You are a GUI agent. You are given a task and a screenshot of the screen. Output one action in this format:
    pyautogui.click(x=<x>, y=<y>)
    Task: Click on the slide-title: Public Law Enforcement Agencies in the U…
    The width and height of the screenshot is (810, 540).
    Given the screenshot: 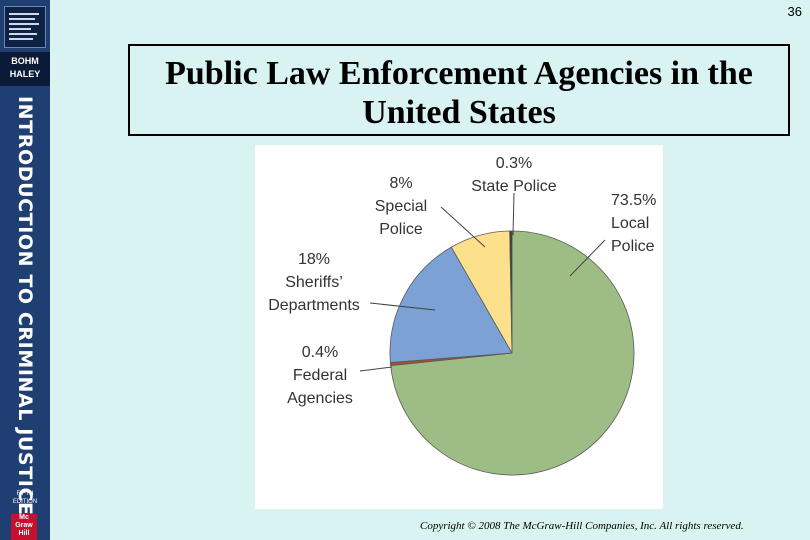 What is the action you would take?
    pyautogui.click(x=459, y=90)
    